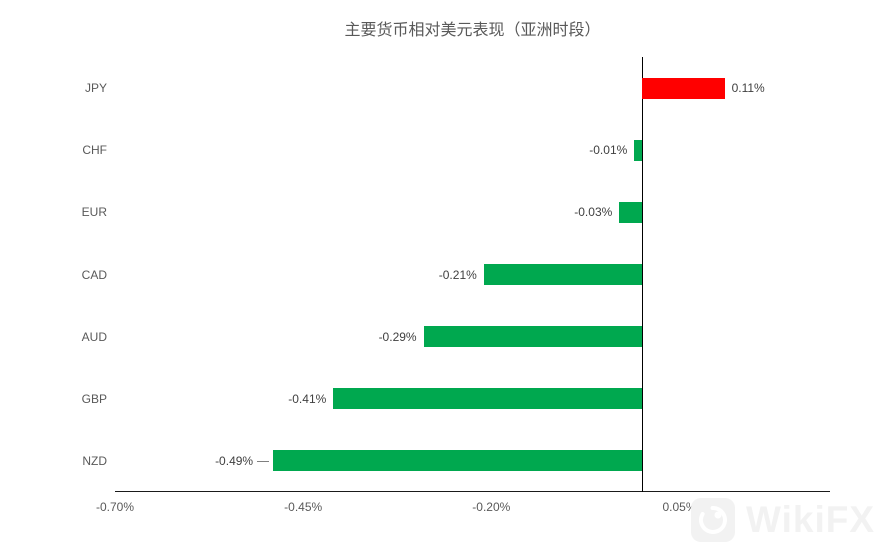  Describe the element at coordinates (94, 274) in the screenshot. I see `category-label-cad: CAD` at that location.